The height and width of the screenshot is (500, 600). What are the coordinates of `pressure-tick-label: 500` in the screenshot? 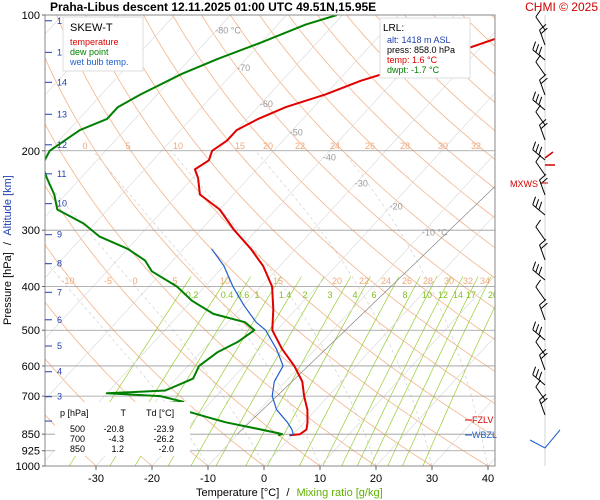 It's located at (31, 331).